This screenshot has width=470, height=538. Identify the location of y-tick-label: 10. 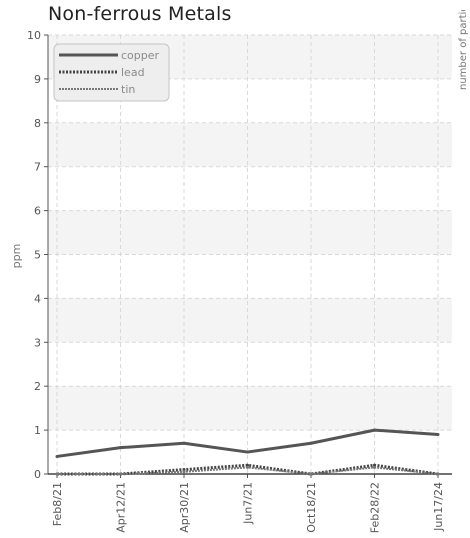
(34, 35).